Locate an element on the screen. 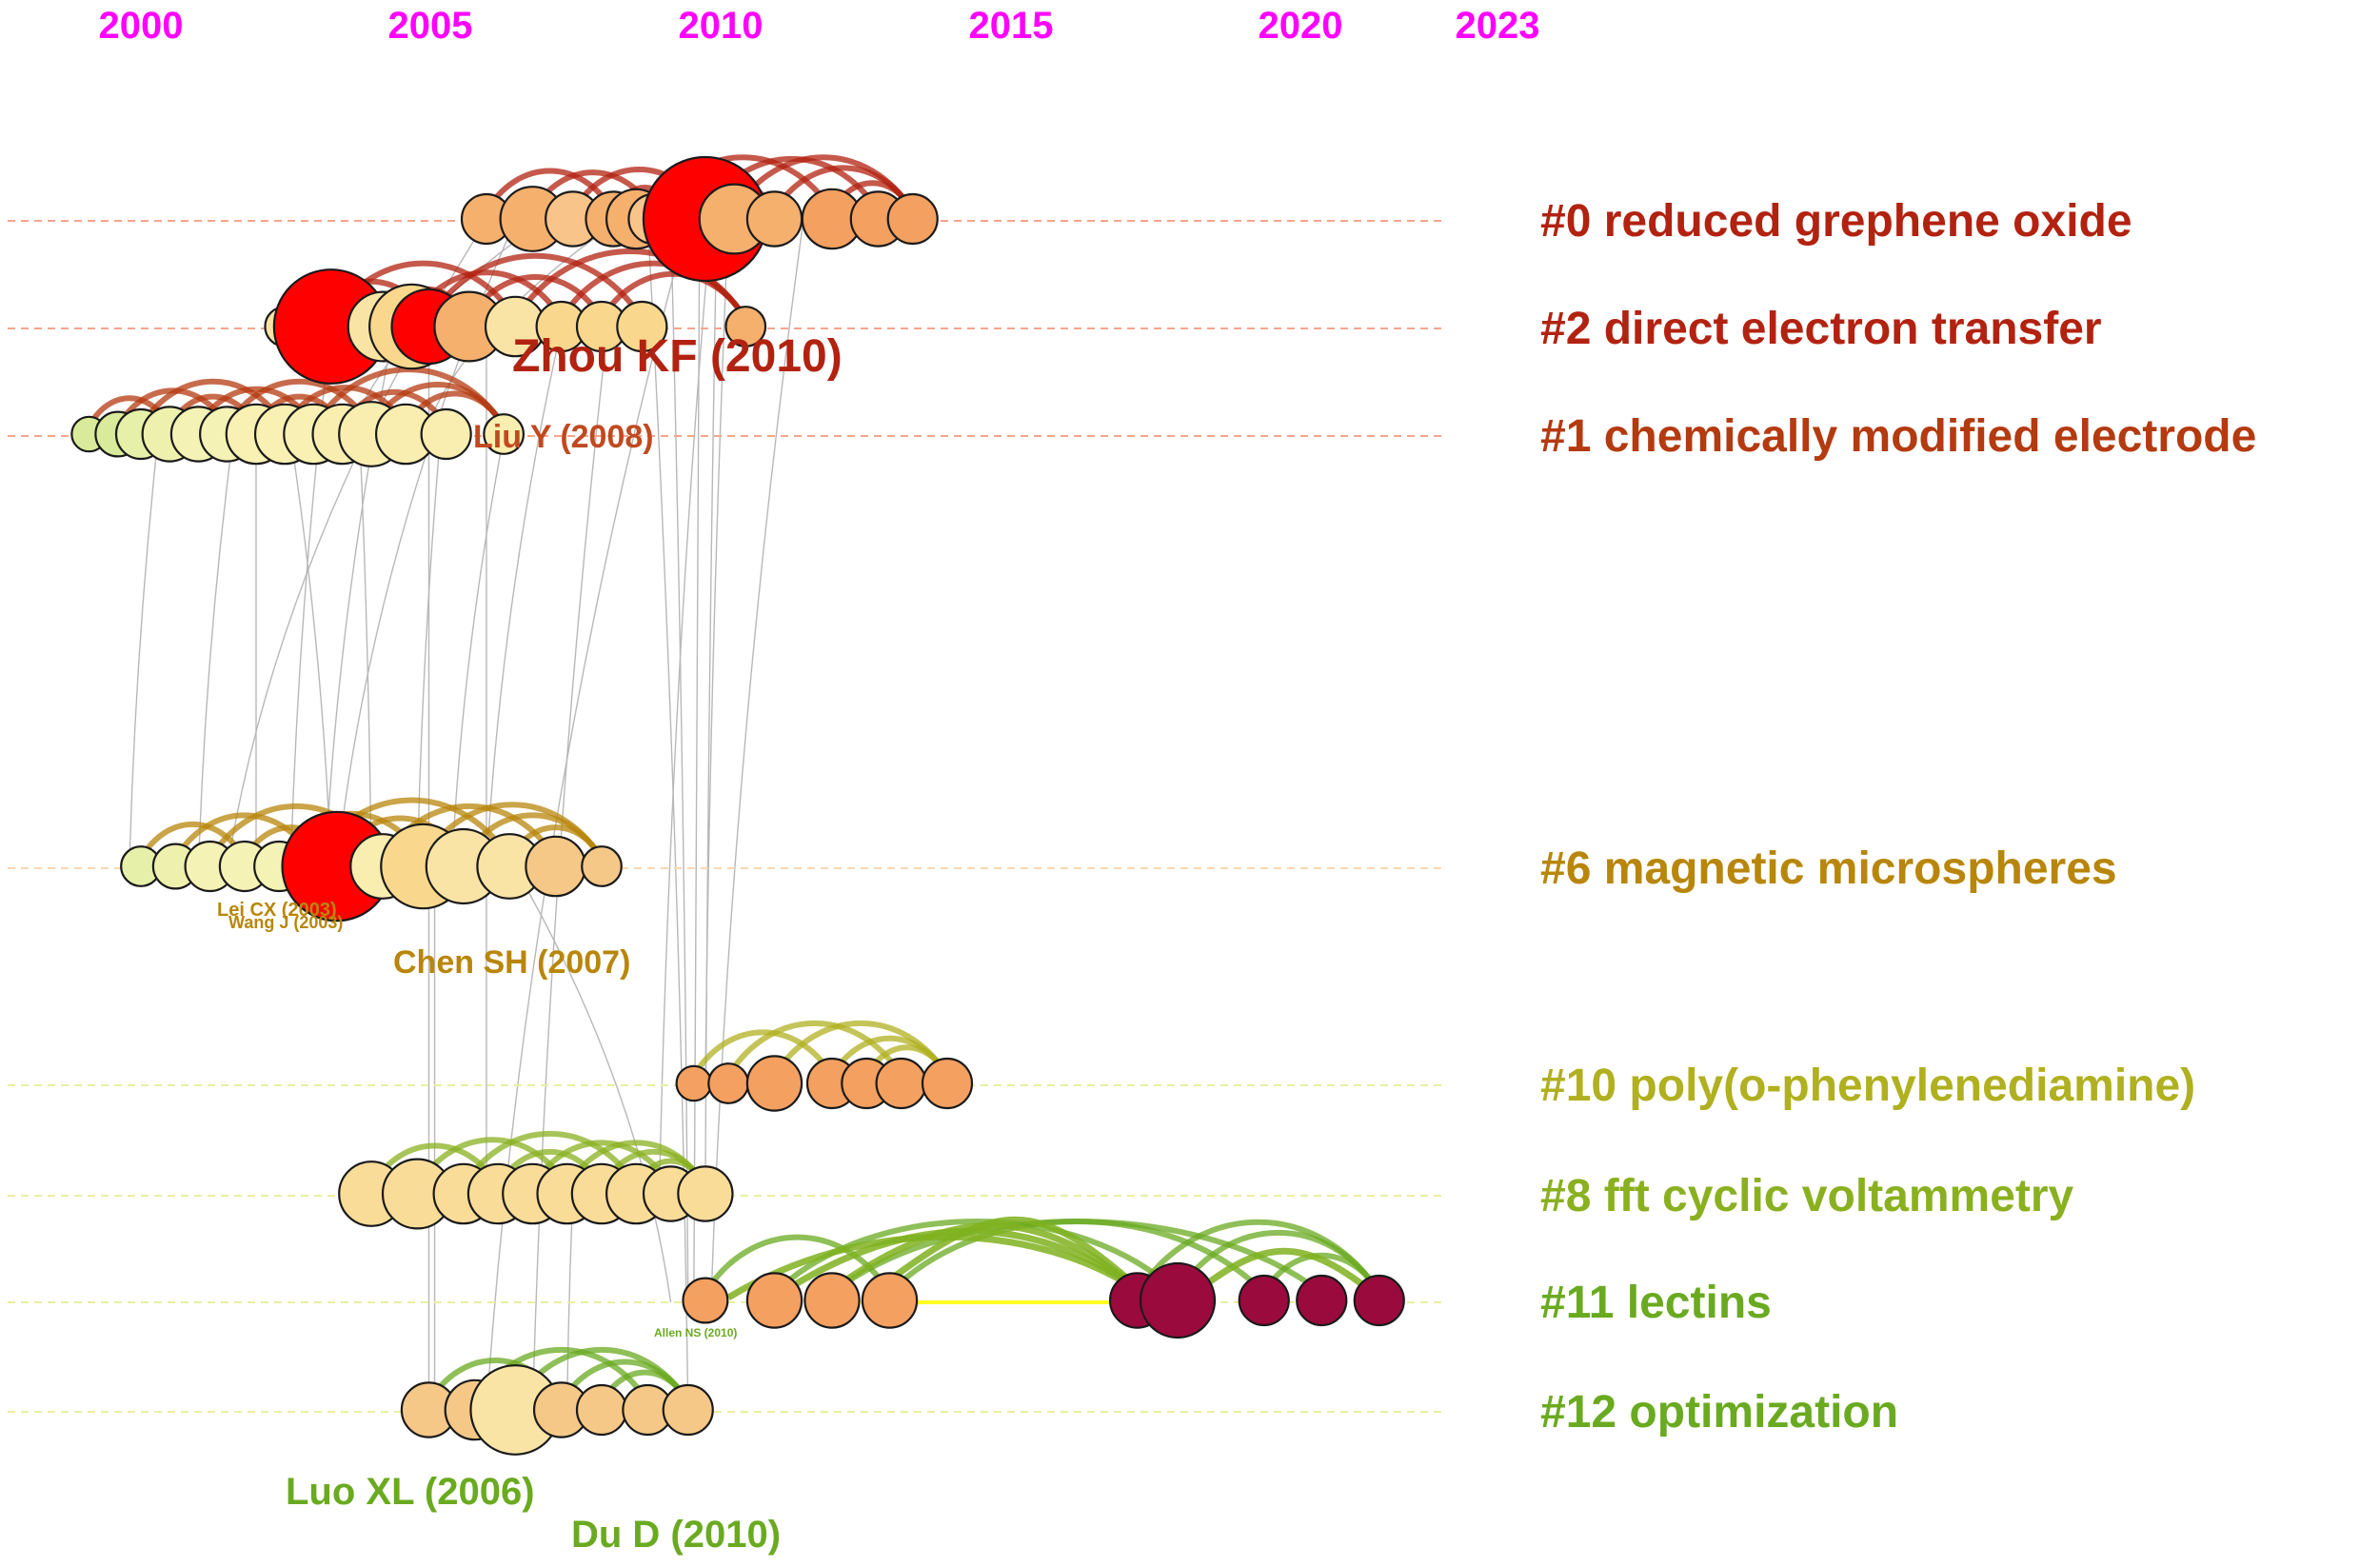 The image size is (2380, 1567). year-tick-label: 2005 is located at coordinates (430, 26).